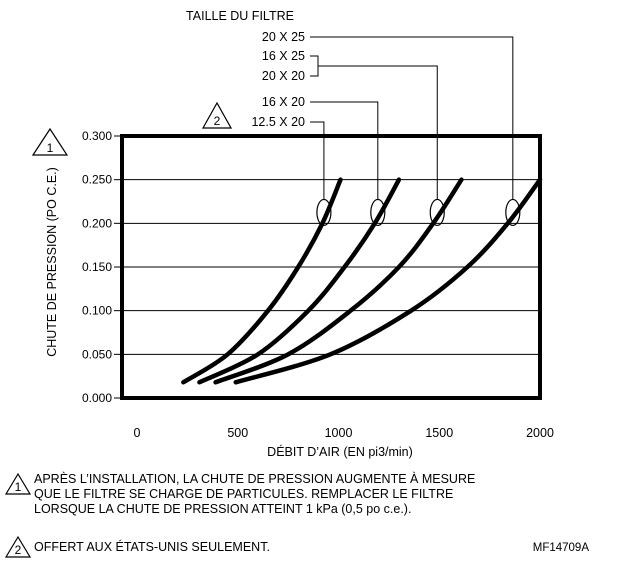 Image resolution: width=619 pixels, height=563 pixels. What do you see at coordinates (97, 136) in the screenshot?
I see `y-tick-label: 0.300` at bounding box center [97, 136].